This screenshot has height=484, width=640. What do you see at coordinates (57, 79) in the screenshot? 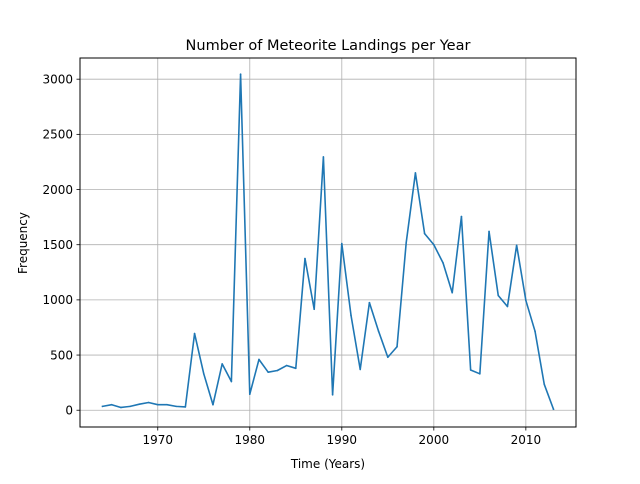
I see `y-tick-label: 3000` at bounding box center [57, 79].